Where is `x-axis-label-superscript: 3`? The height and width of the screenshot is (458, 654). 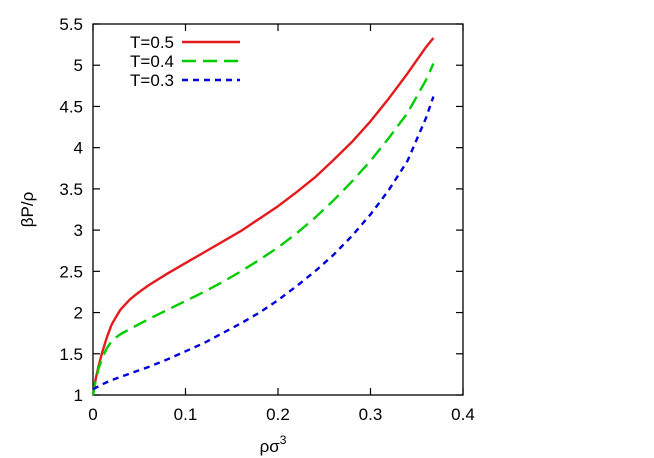 x-axis-label-superscript: 3 is located at coordinates (283, 440).